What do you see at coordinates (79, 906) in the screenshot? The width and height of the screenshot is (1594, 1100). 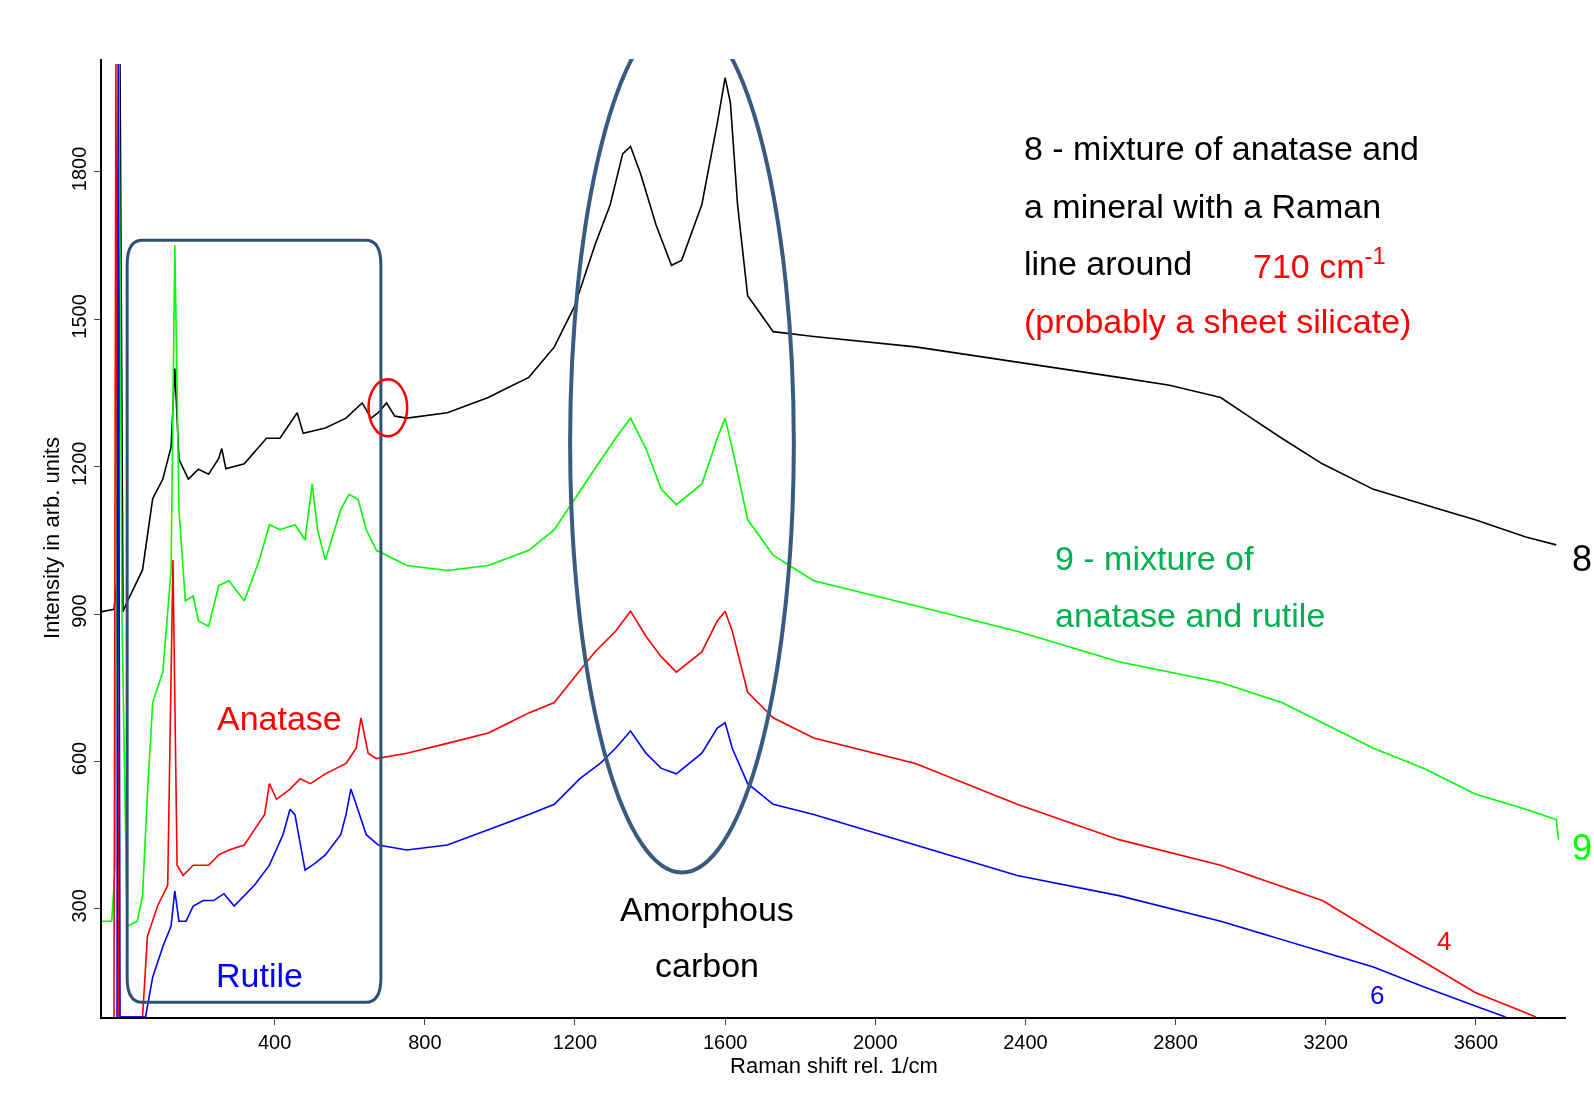 I see `y-tick-label: 300` at bounding box center [79, 906].